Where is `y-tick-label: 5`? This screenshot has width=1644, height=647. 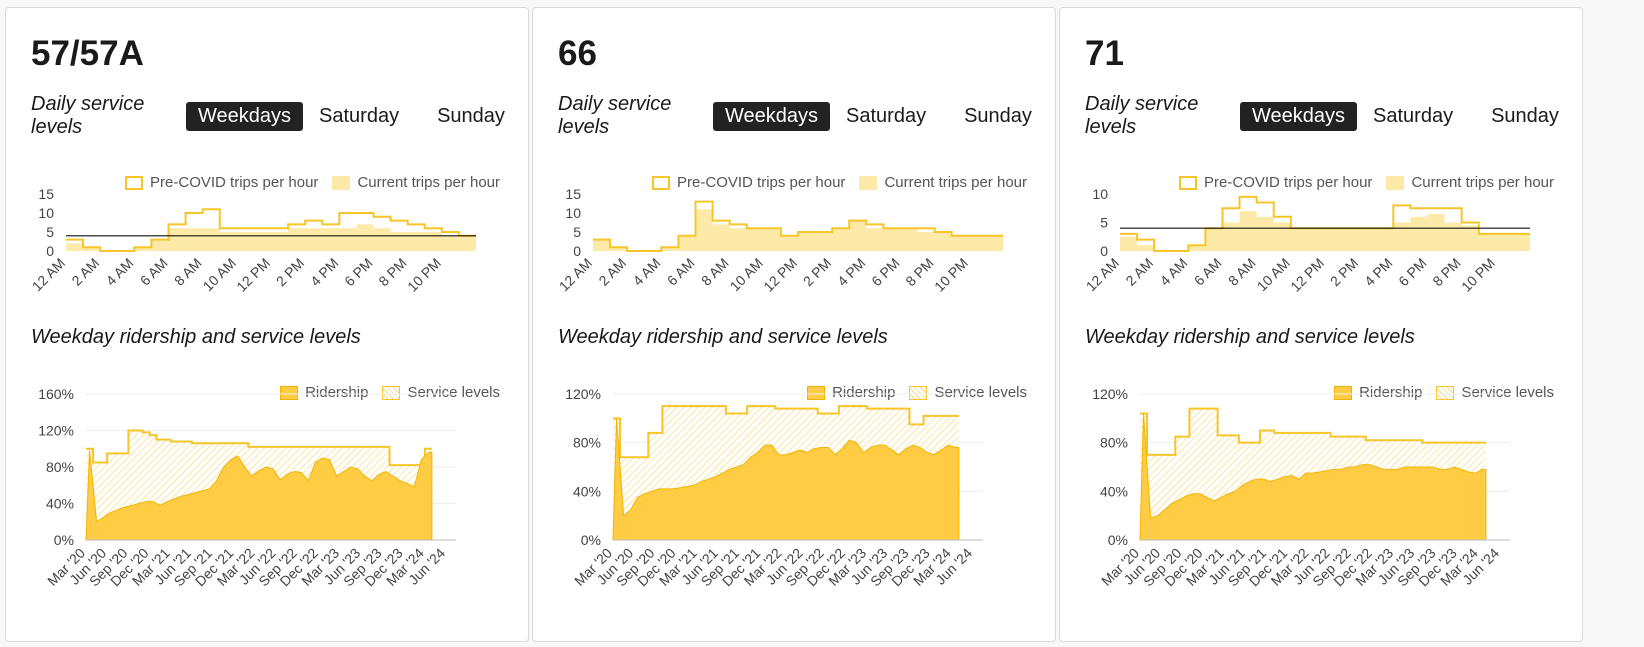 y-tick-label: 5 is located at coordinates (1104, 223).